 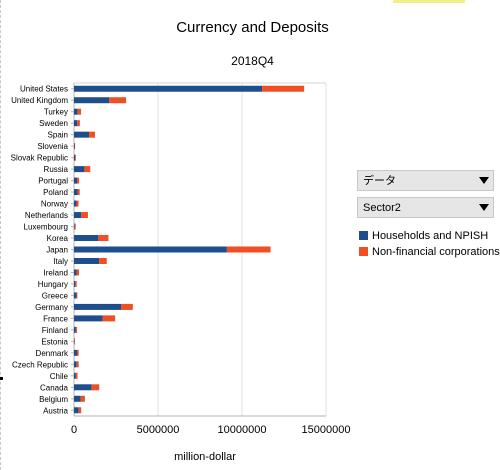 What do you see at coordinates (74, 430) in the screenshot?
I see `x-tick-label: 0` at bounding box center [74, 430].